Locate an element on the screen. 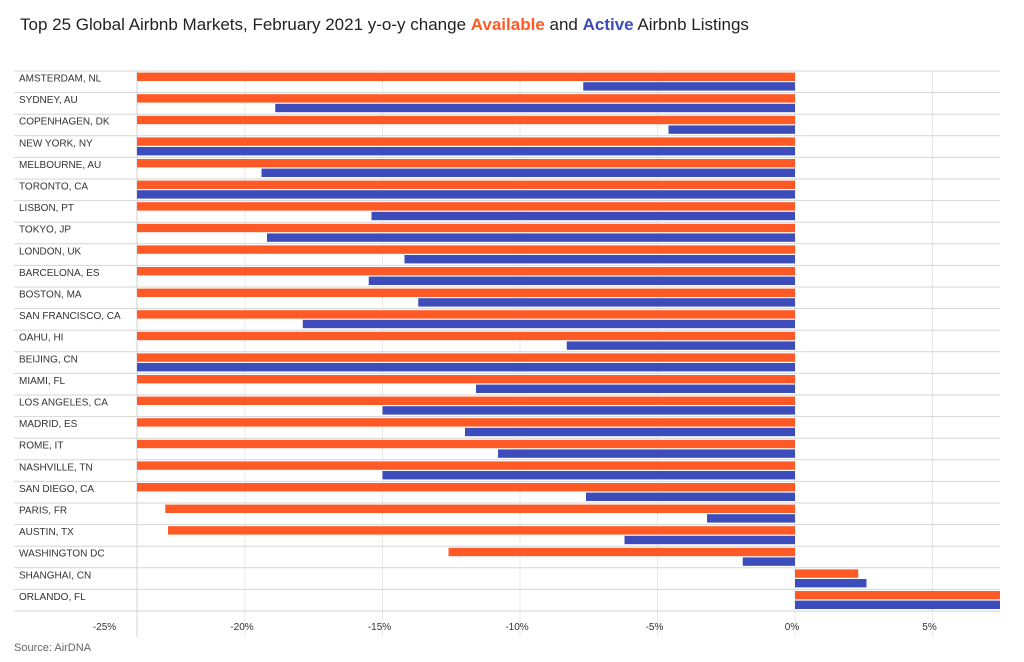  category-label: TOKYO, JP is located at coordinates (45, 230).